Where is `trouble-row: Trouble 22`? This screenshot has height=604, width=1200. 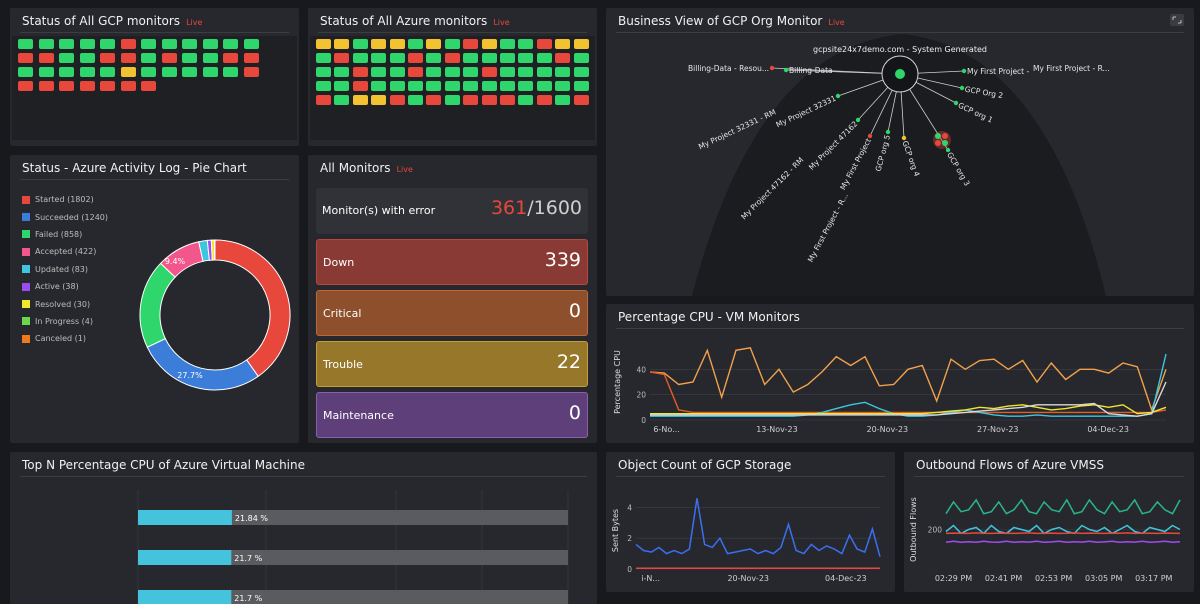
trouble-row: Trouble 22 is located at coordinates (452, 364).